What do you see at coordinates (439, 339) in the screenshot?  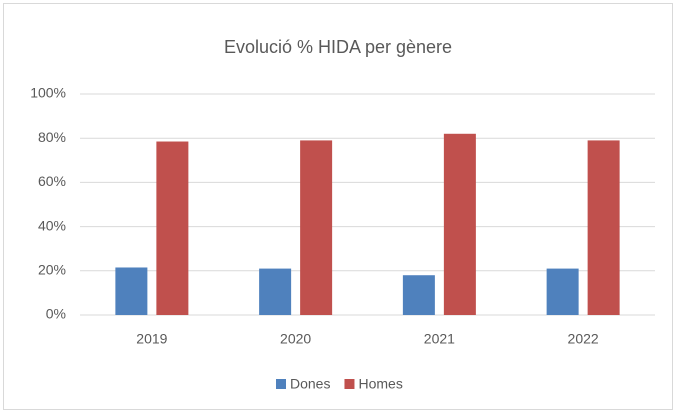 I see `x-tick-label: 2021` at bounding box center [439, 339].